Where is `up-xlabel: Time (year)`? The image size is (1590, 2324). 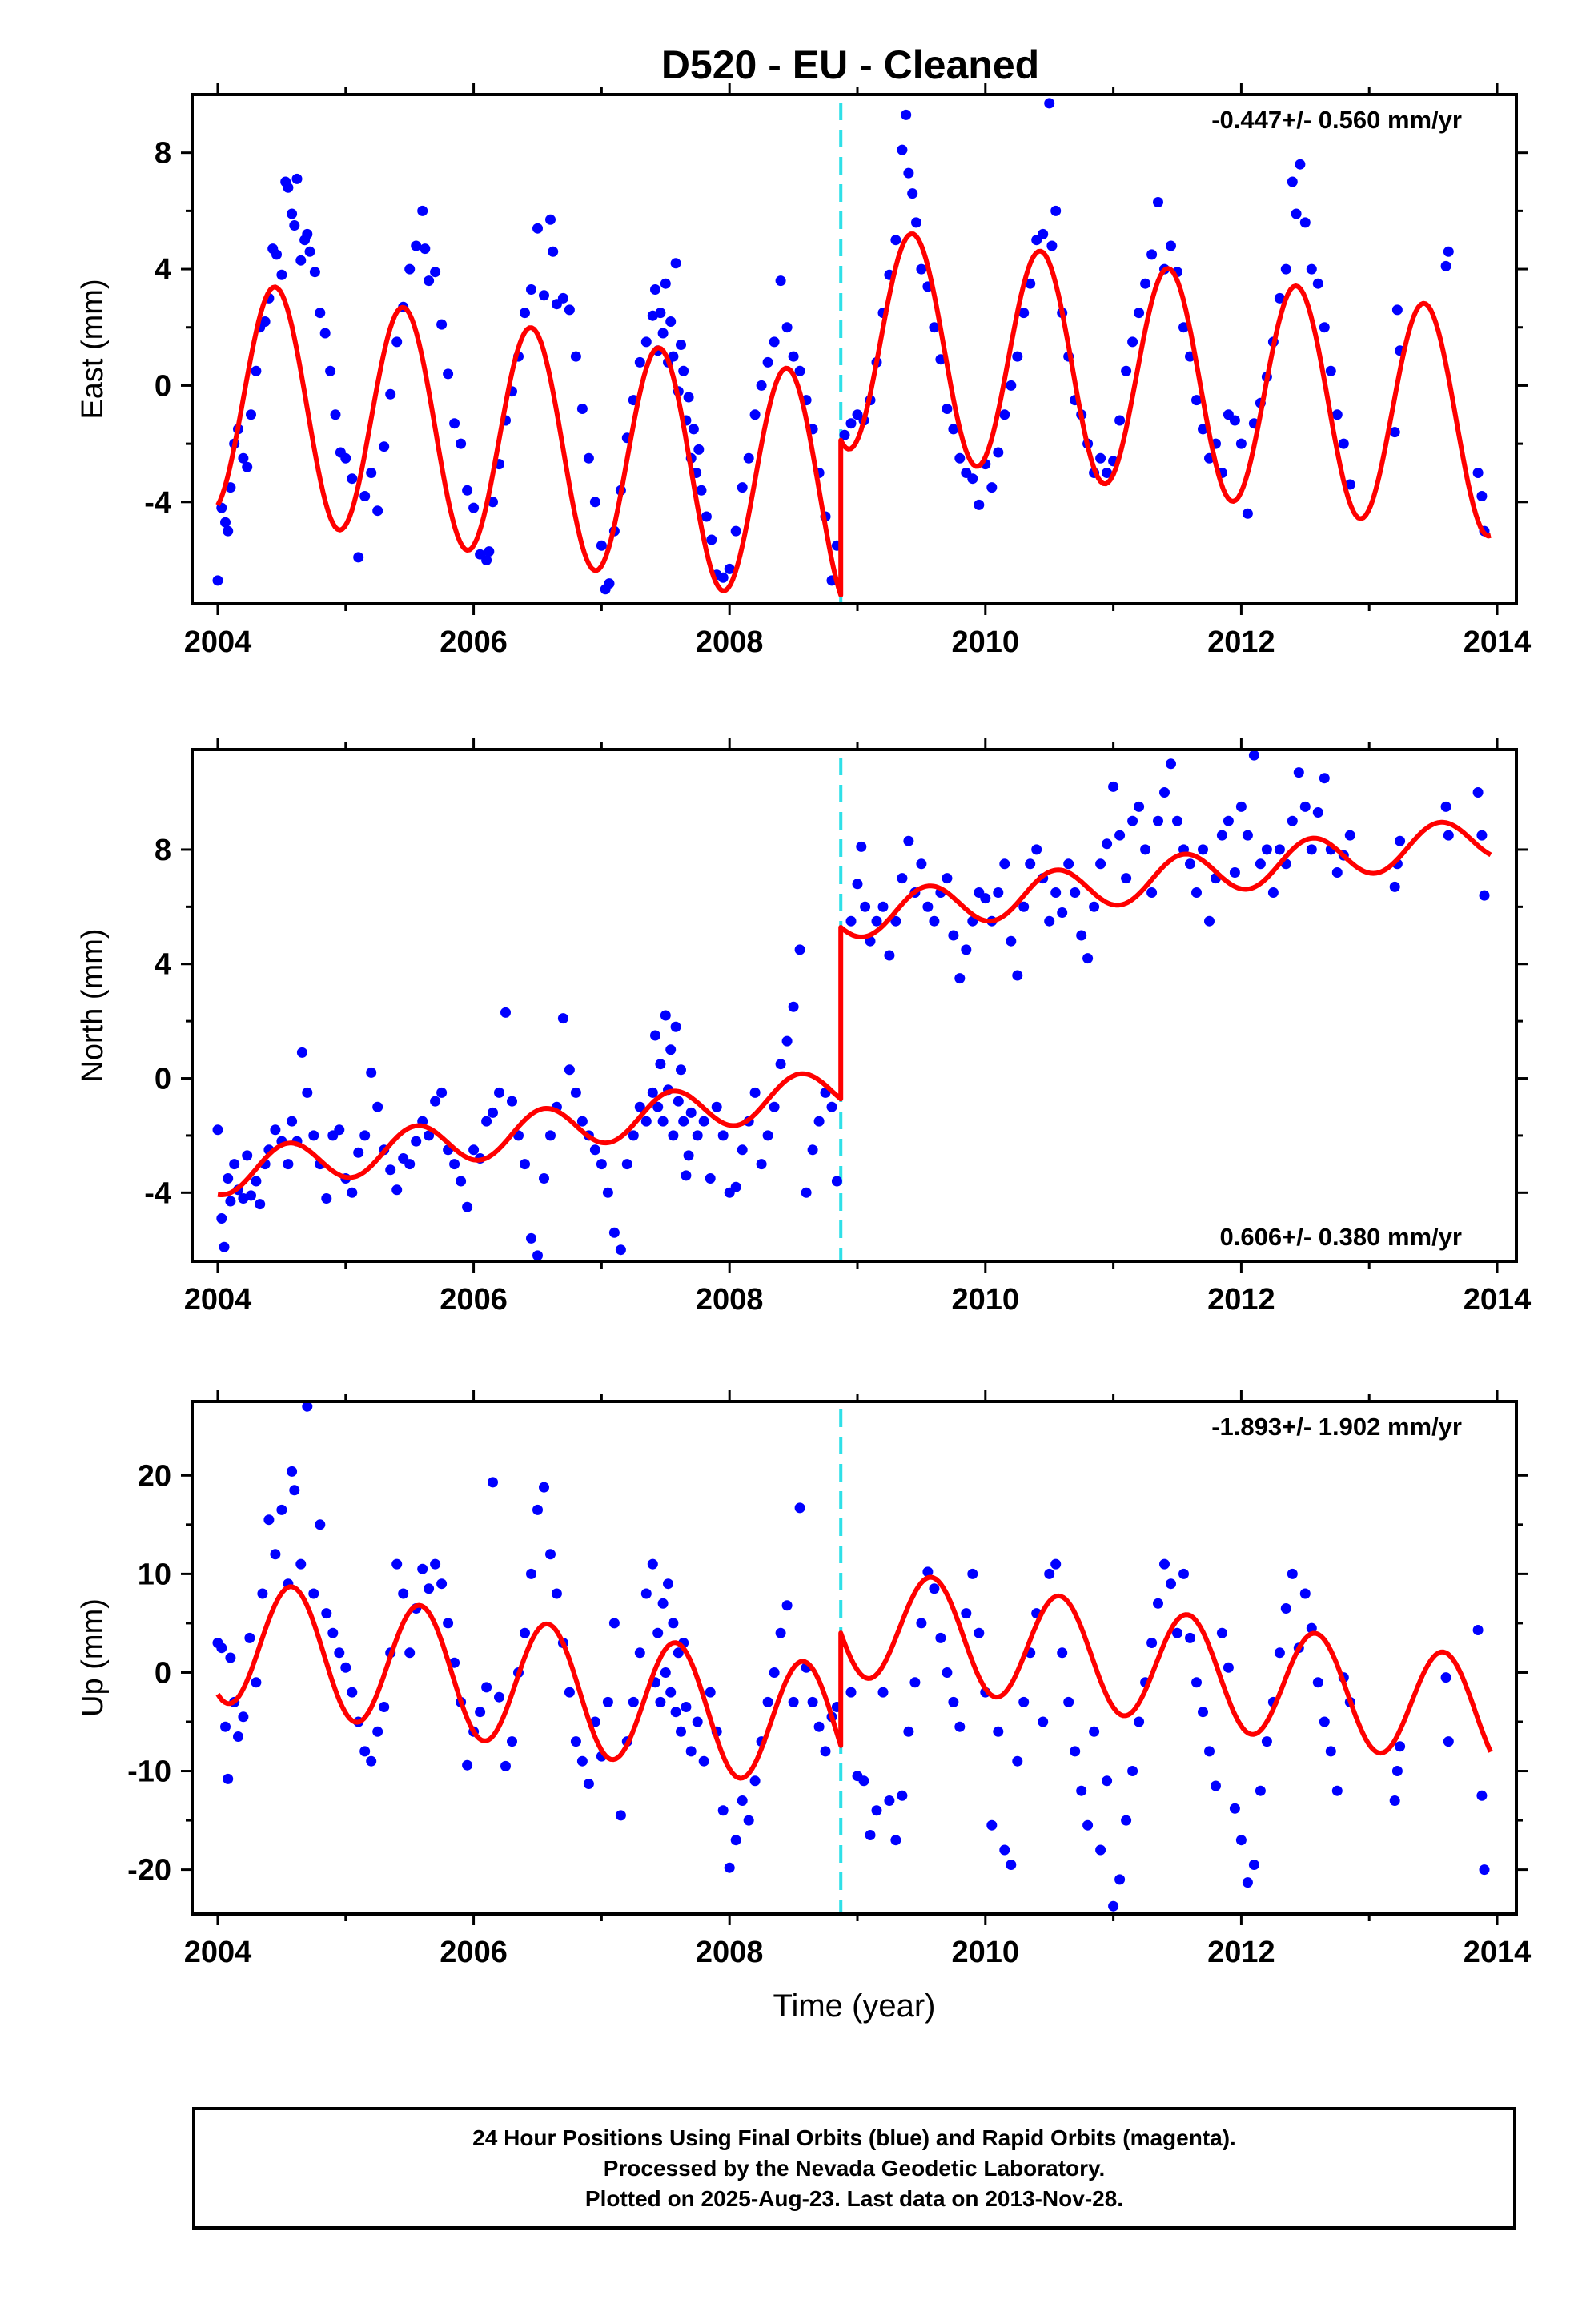
up-xlabel: Time (year) is located at coordinates (854, 2006).